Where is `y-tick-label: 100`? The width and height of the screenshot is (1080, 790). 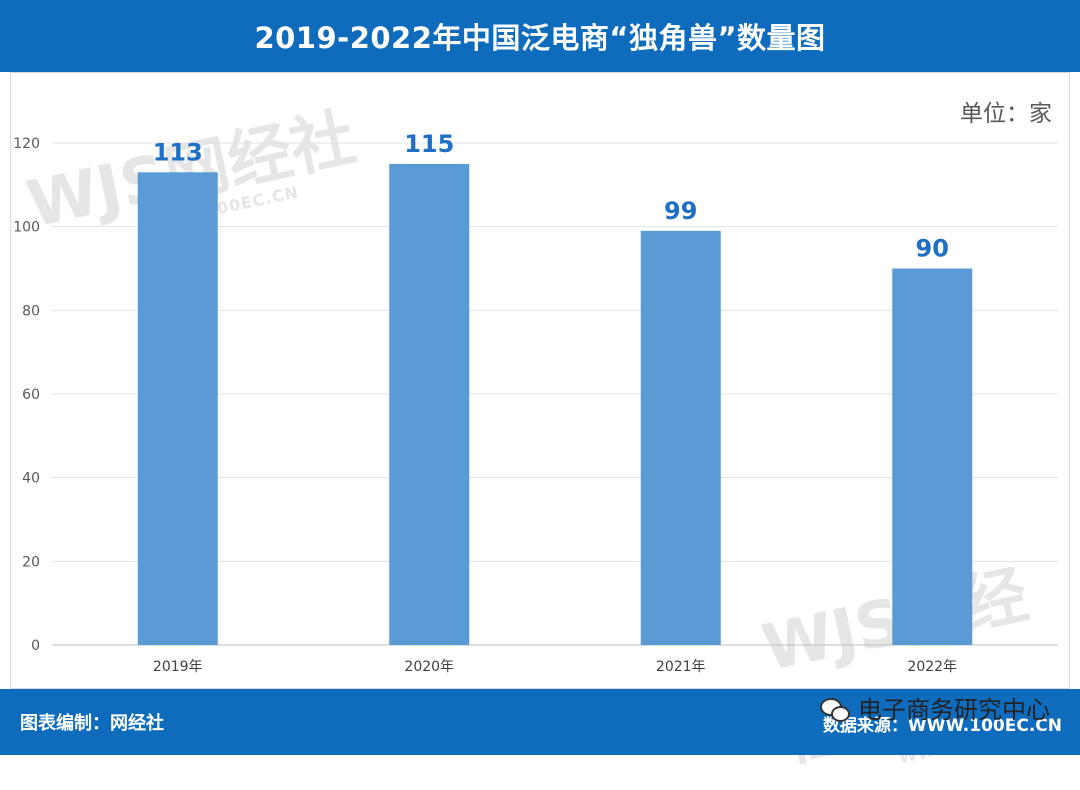 y-tick-label: 100 is located at coordinates (26, 228).